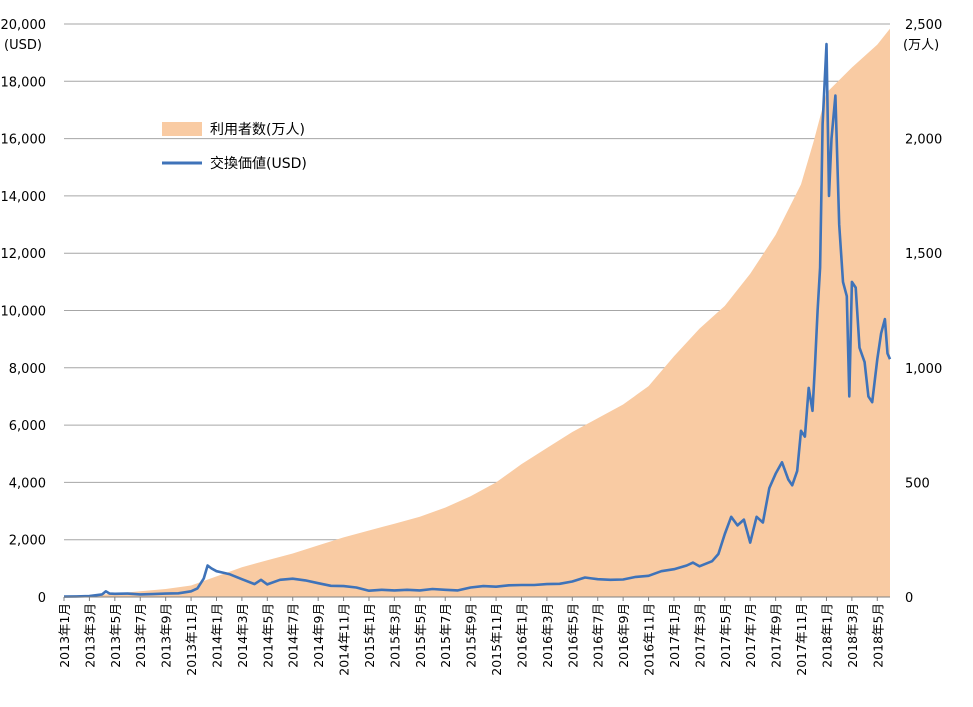  Describe the element at coordinates (917, 483) in the screenshot. I see `right-axis-tick-label: 500` at that location.